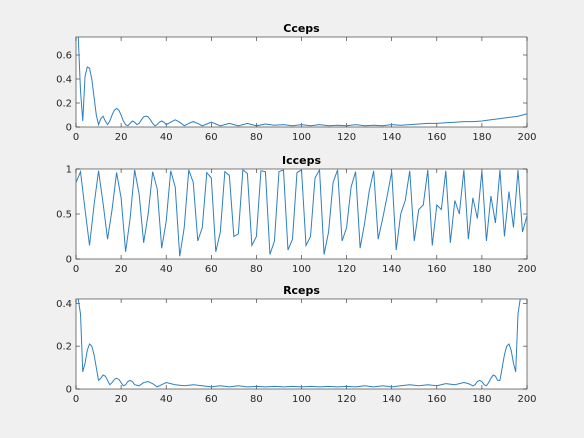 The height and width of the screenshot is (438, 584). Describe the element at coordinates (301, 160) in the screenshot. I see `chart-title: Icceps` at that location.